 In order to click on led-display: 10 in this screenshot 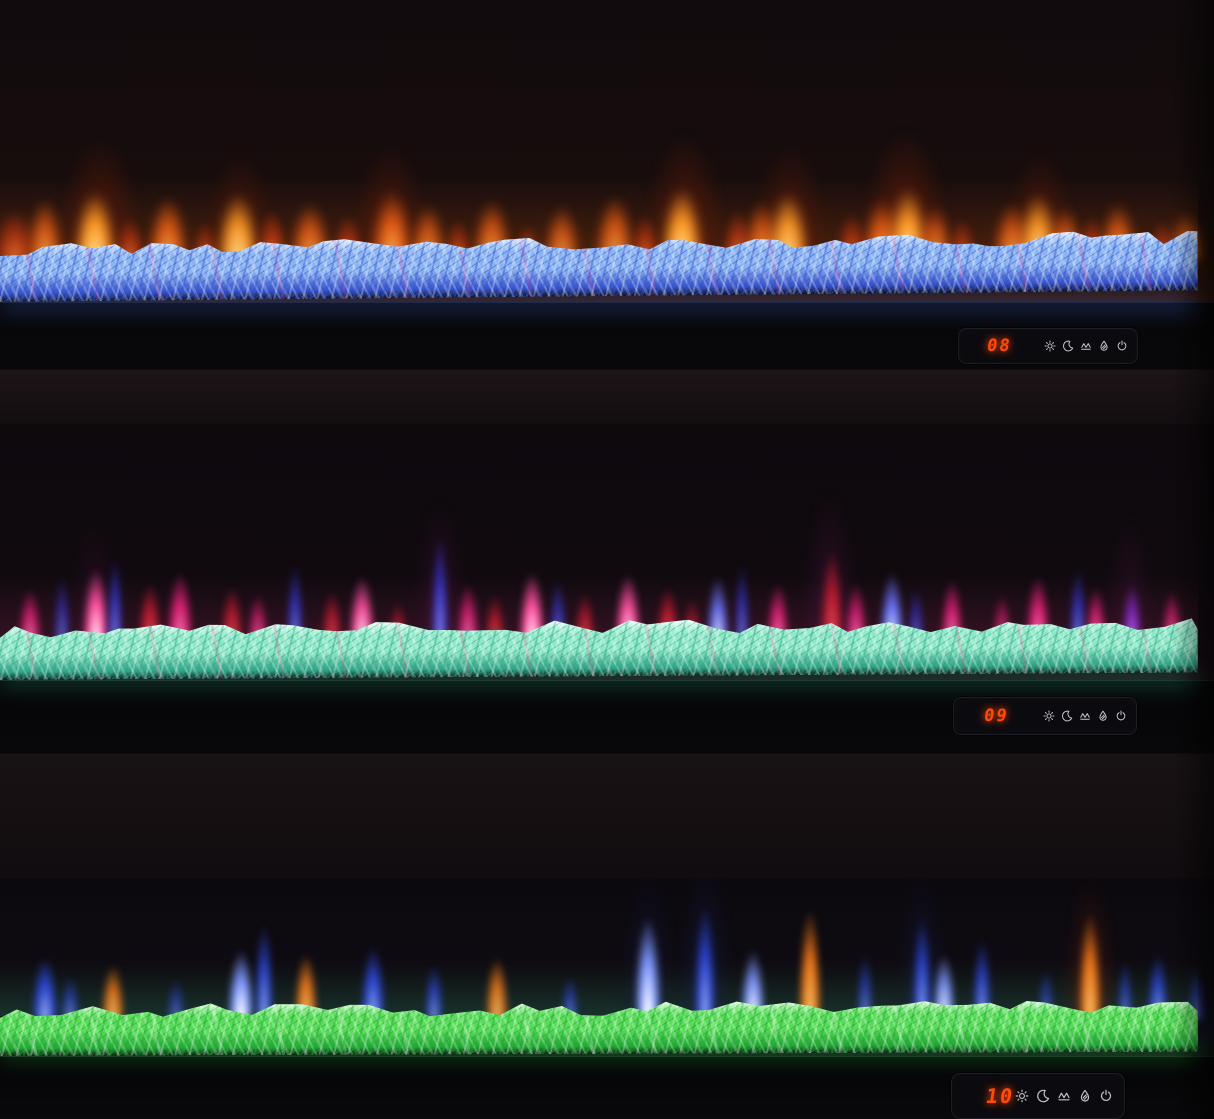, I will do `click(1000, 1096)`.